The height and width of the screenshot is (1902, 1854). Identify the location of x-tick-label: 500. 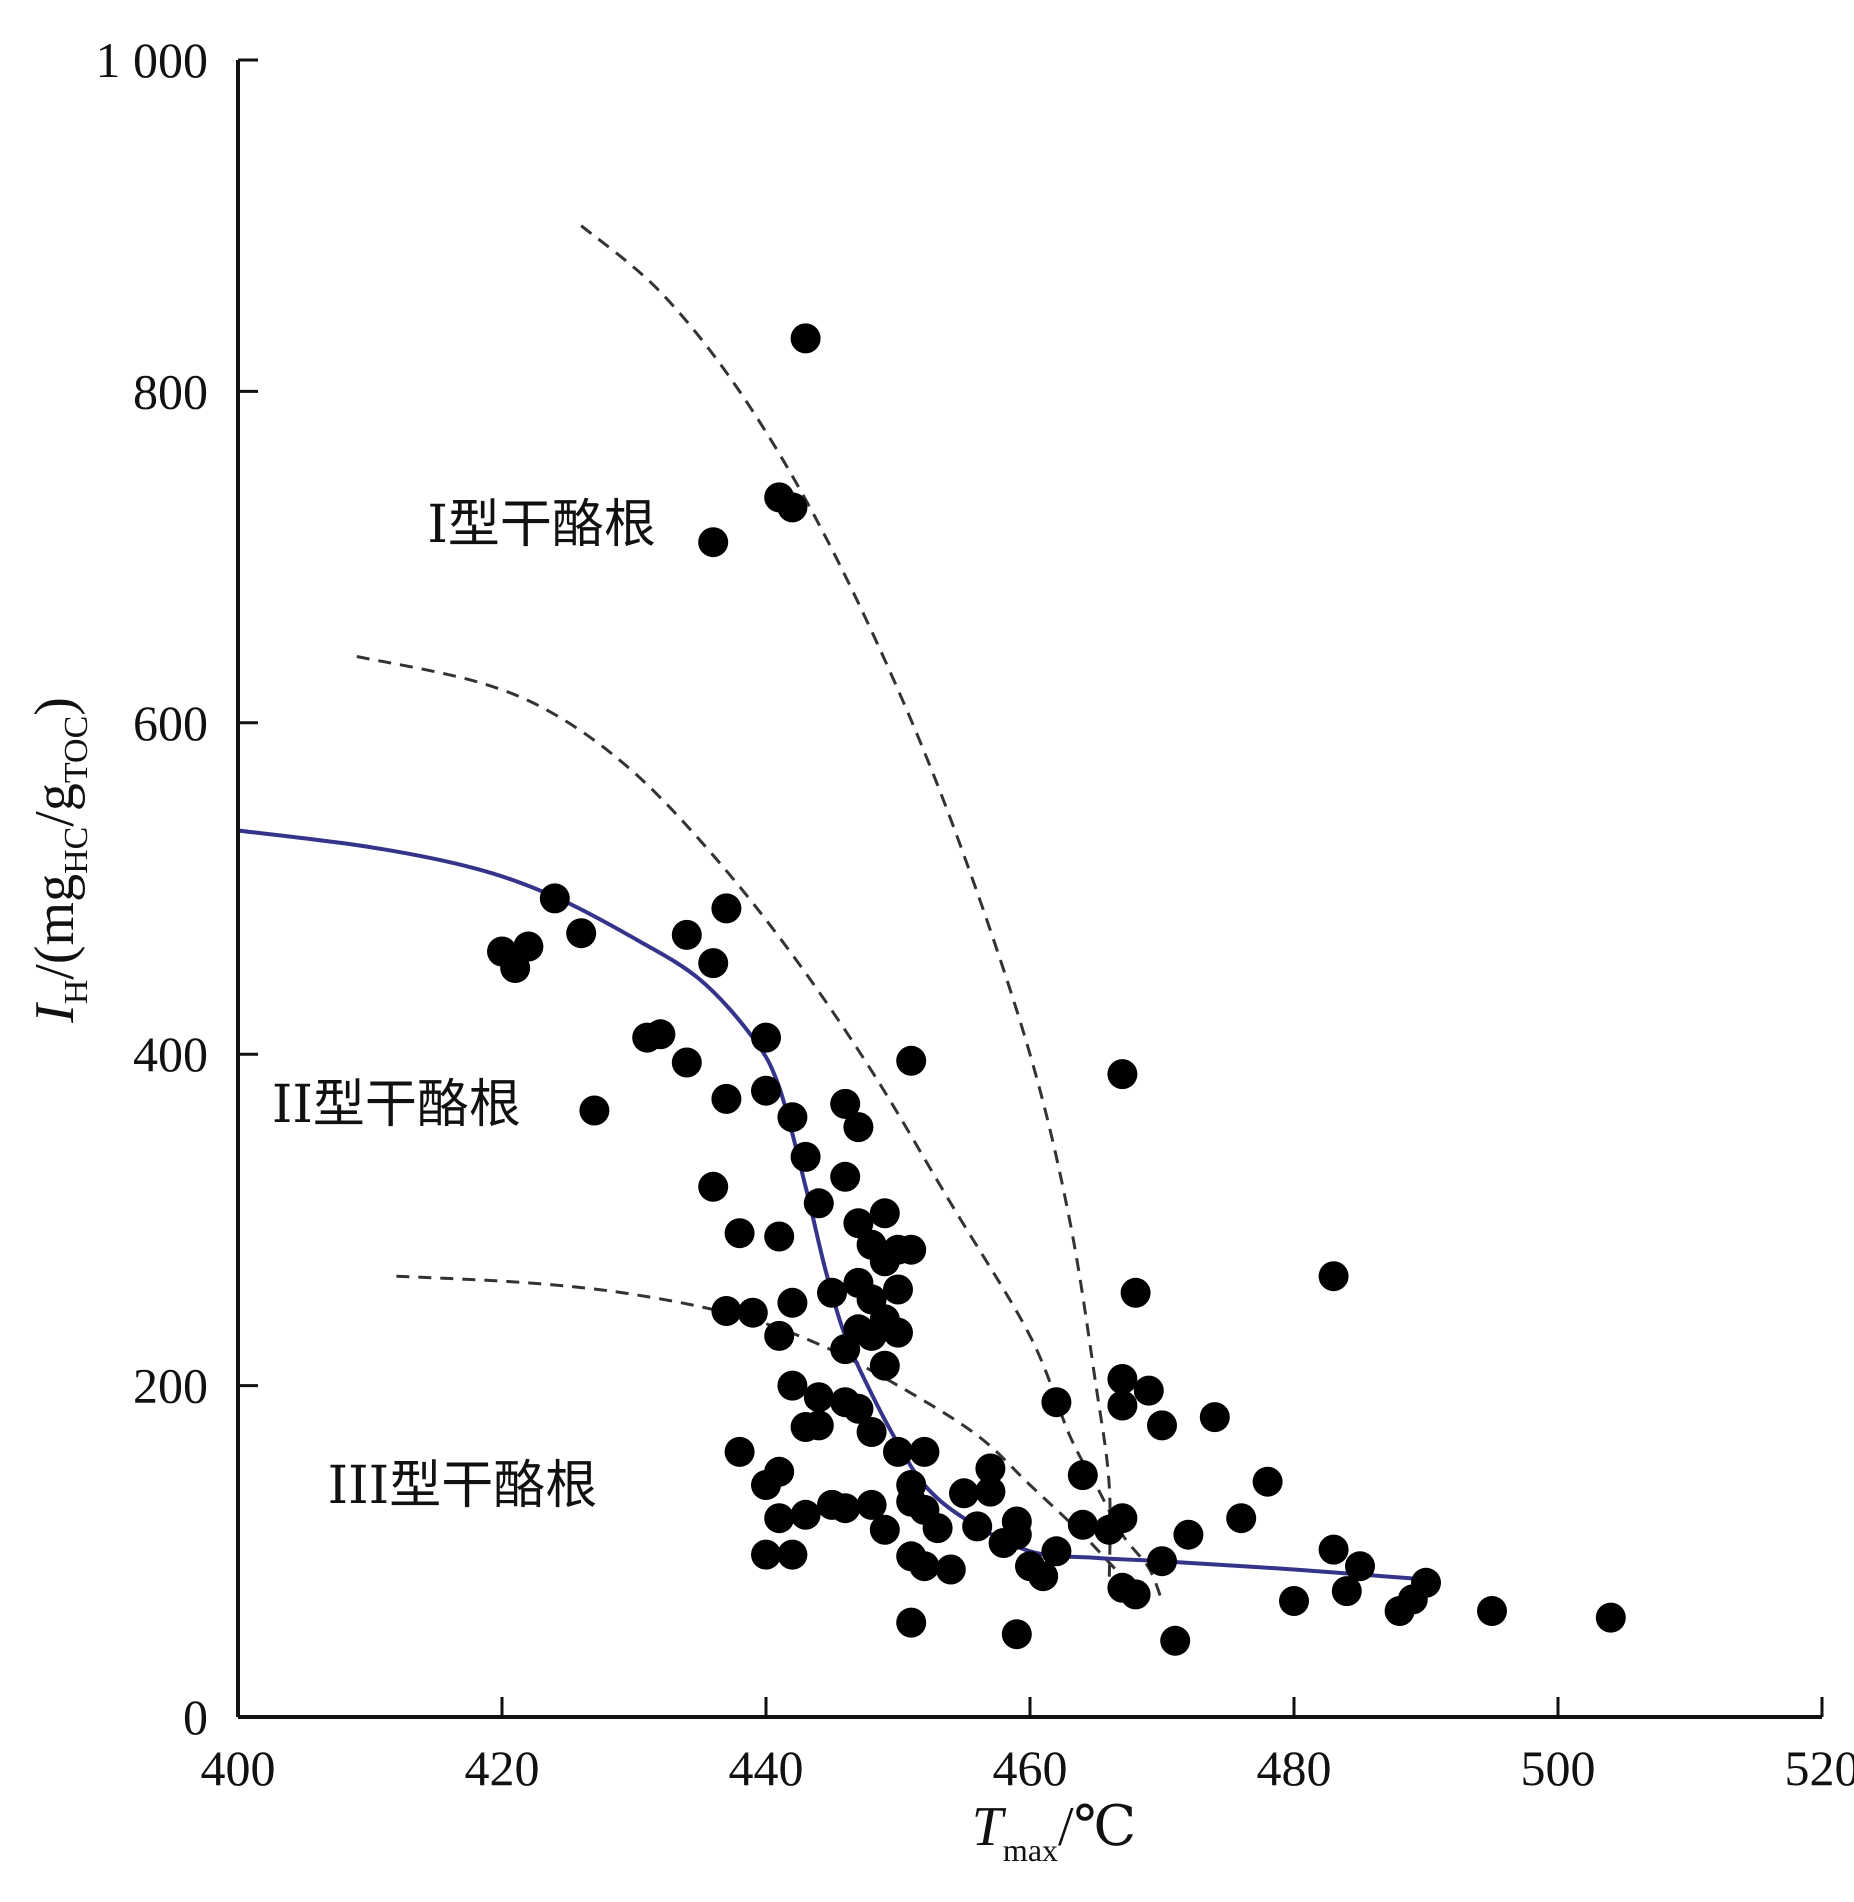
(1558, 1768).